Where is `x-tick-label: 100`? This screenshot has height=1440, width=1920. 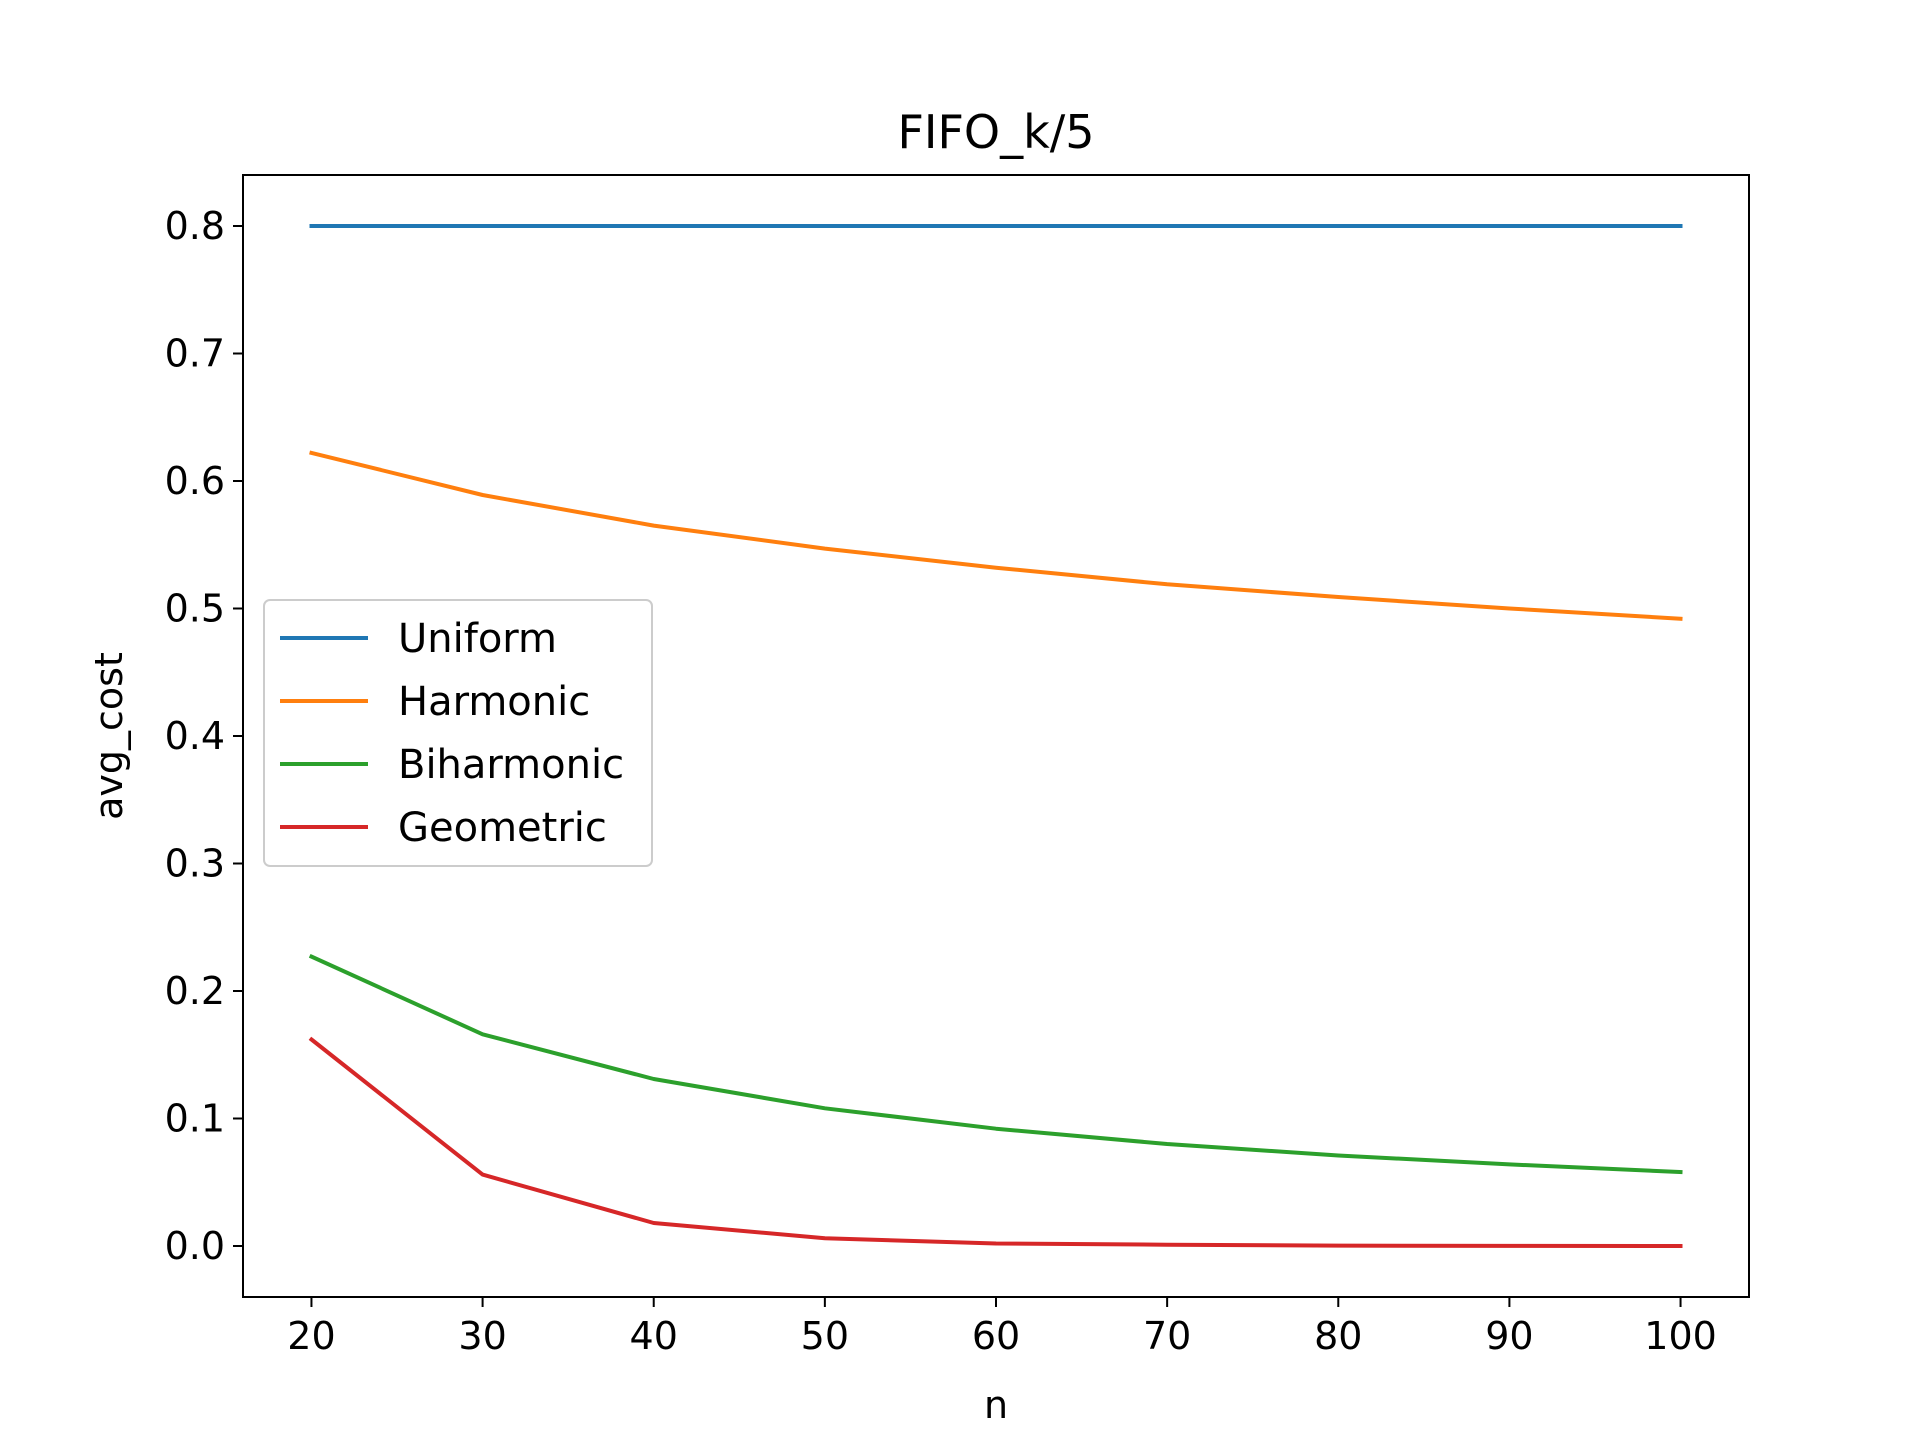 x-tick-label: 100 is located at coordinates (1680, 1336).